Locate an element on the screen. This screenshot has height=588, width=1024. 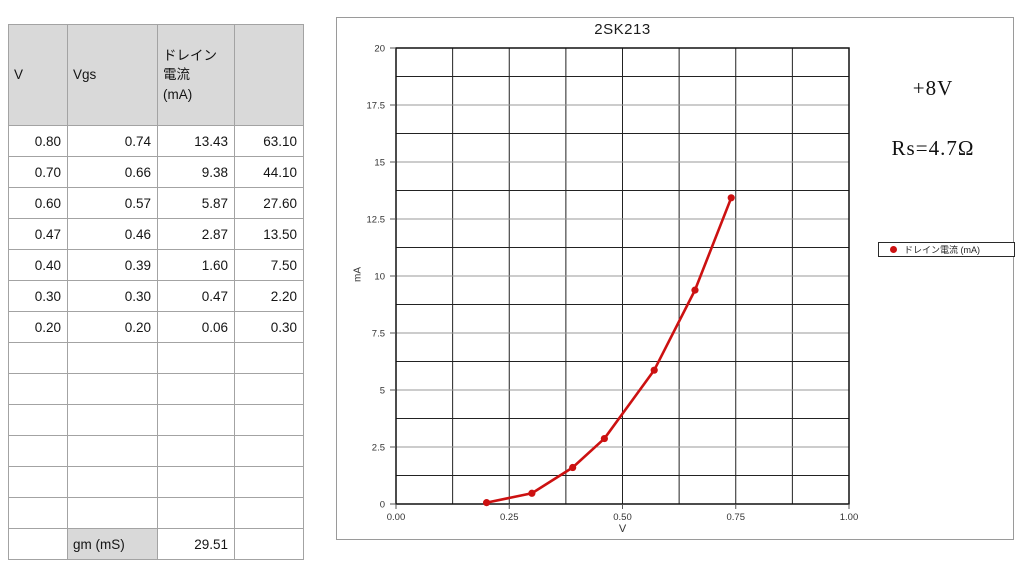
y-tick-label: 2.5 is located at coordinates (378, 448).